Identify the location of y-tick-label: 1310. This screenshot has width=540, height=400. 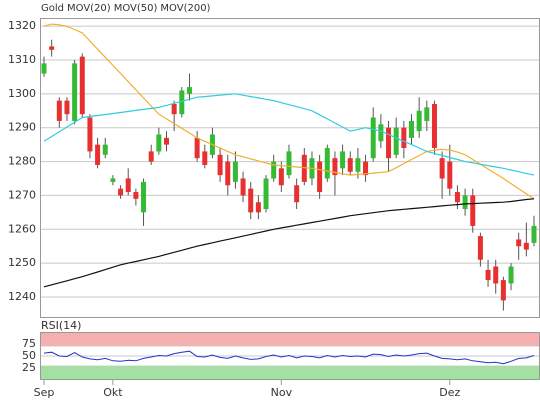
(22, 59).